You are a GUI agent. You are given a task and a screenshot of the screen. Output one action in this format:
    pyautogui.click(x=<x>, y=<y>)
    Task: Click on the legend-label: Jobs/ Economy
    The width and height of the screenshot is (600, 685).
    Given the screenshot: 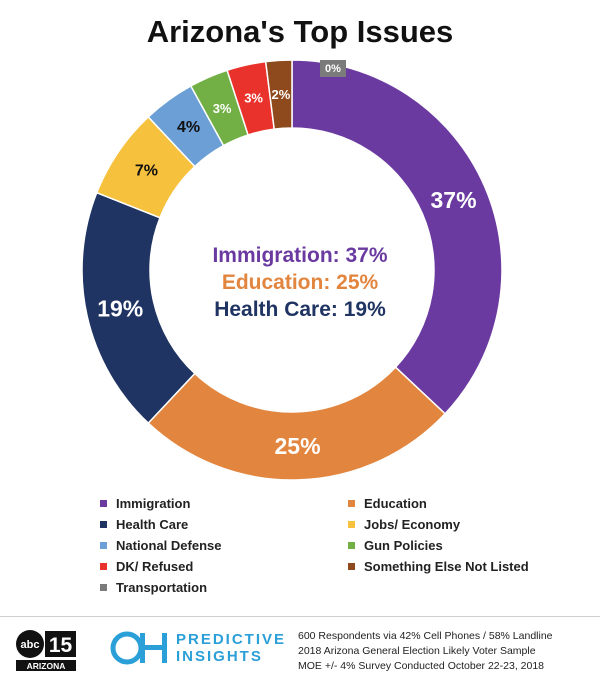 What is the action you would take?
    pyautogui.click(x=412, y=524)
    